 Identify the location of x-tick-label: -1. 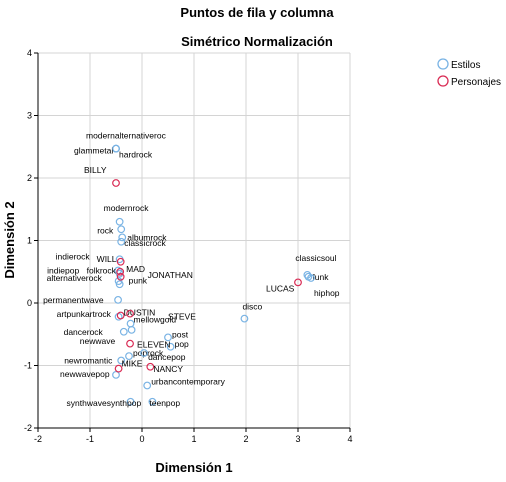
(90, 439).